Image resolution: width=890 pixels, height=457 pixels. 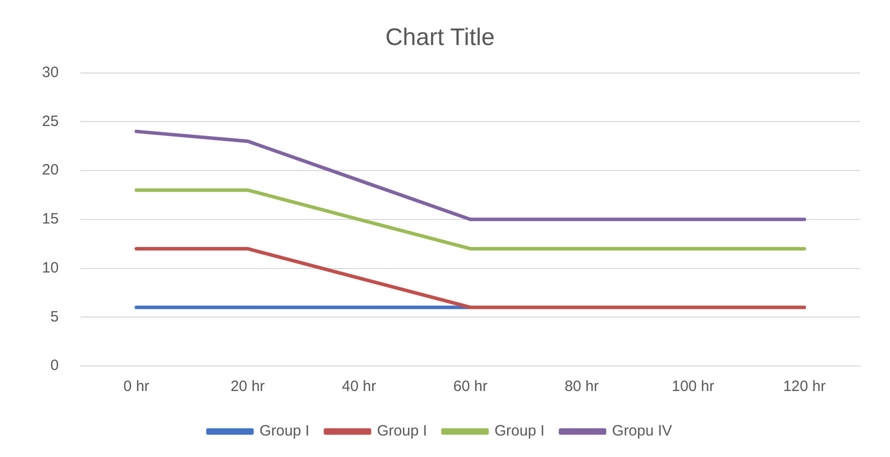 I want to click on x-tick-label: 120 hr, so click(x=804, y=387).